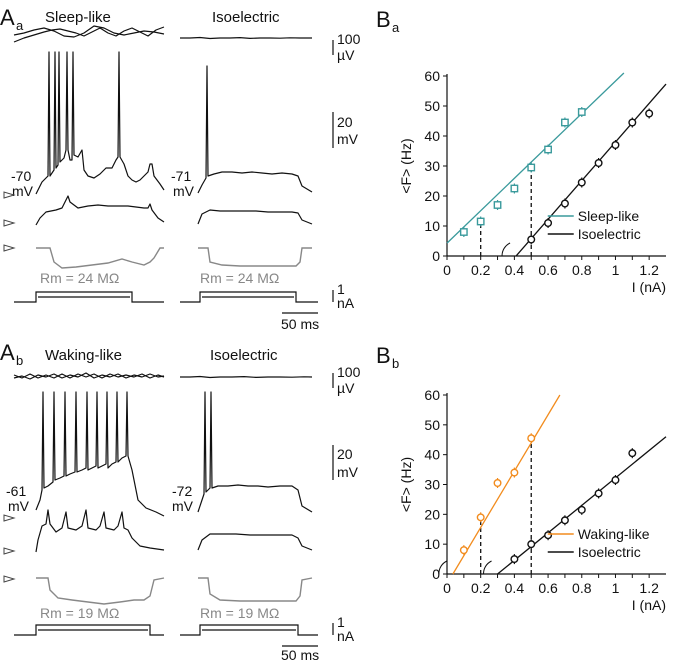 Image resolution: width=700 pixels, height=662 pixels. I want to click on aa-lfp-trace-left-b, so click(89, 31).